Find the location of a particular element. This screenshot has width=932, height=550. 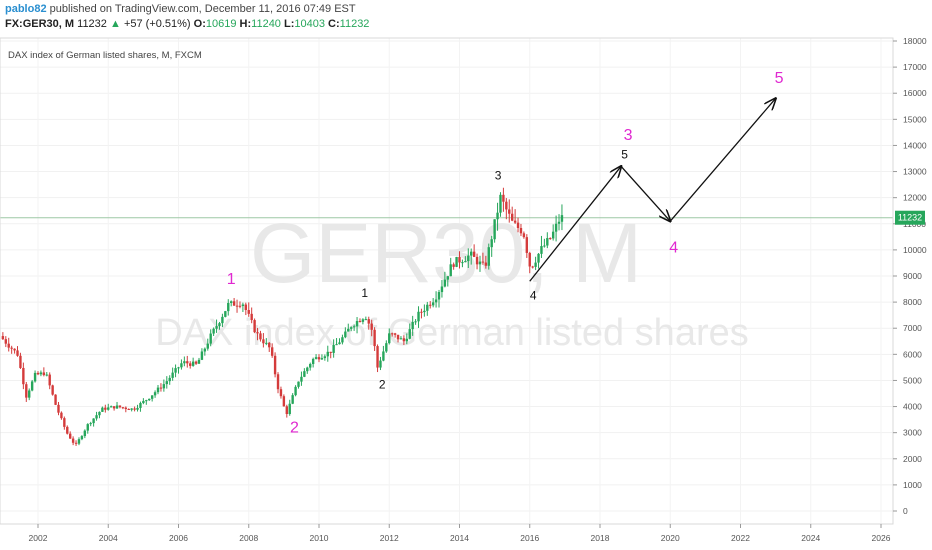

high-value: 11240 is located at coordinates (266, 24).